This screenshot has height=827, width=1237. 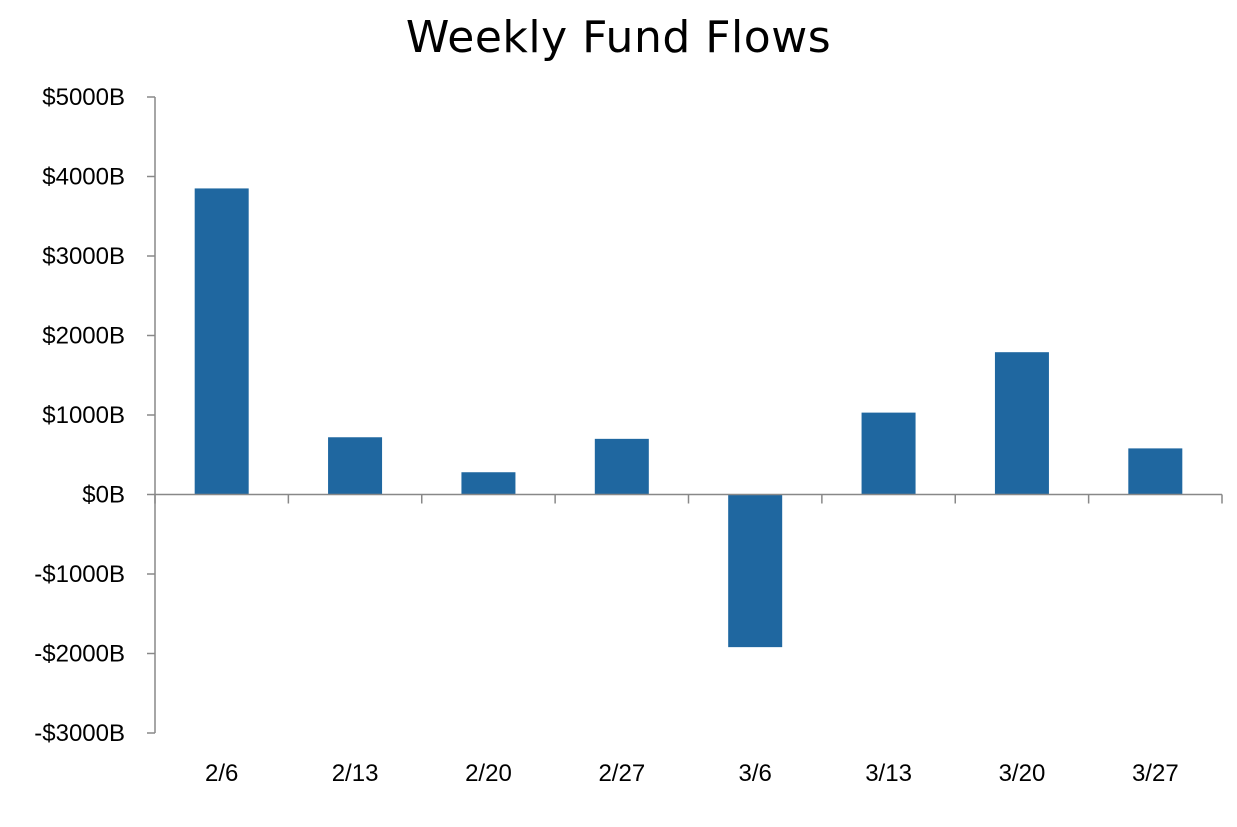 I want to click on y-tick-label: $3000B, so click(x=83, y=256).